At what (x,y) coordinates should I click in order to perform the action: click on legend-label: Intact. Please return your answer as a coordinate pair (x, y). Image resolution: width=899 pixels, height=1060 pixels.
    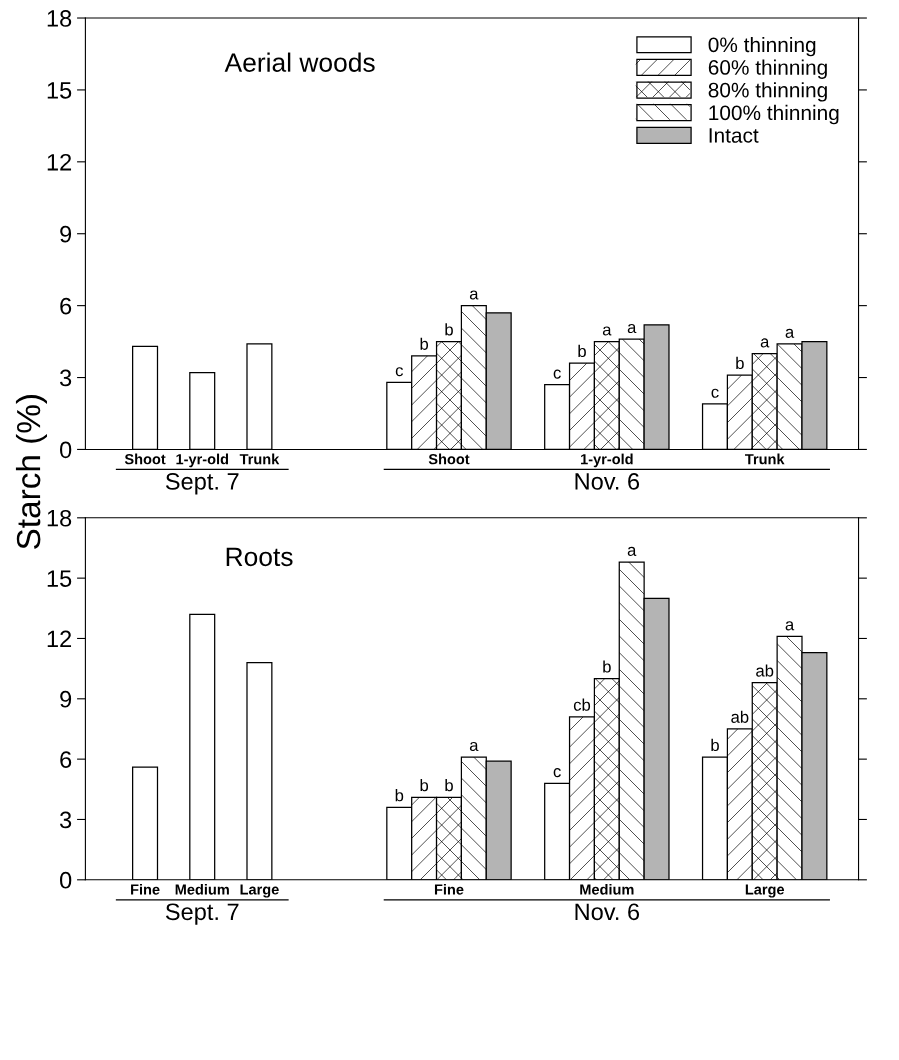
    Looking at the image, I should click on (734, 135).